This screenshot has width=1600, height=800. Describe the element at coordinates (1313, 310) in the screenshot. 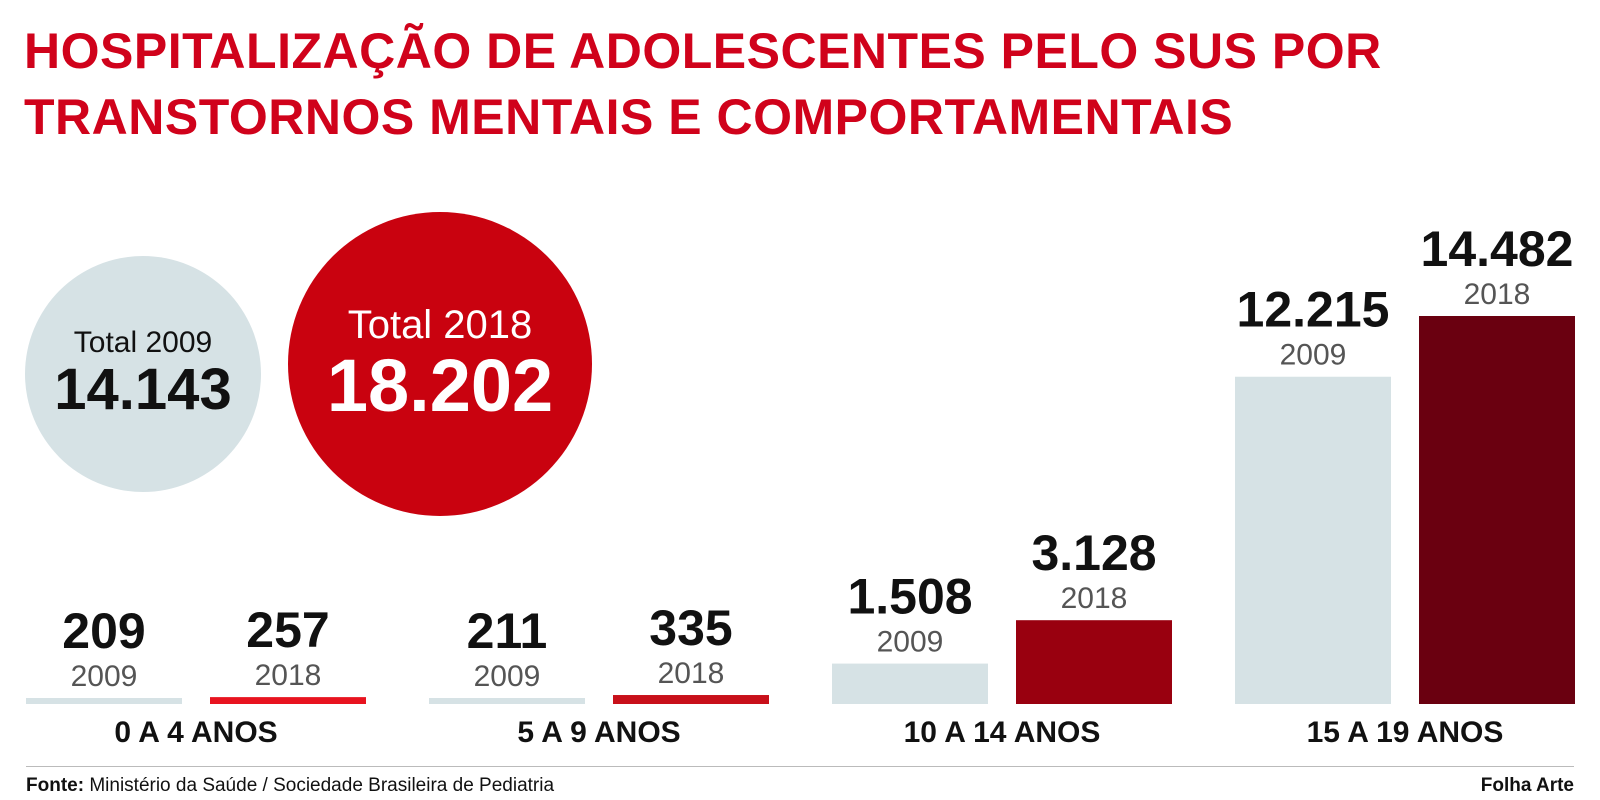

I see `bar-value-label: 12.215` at that location.